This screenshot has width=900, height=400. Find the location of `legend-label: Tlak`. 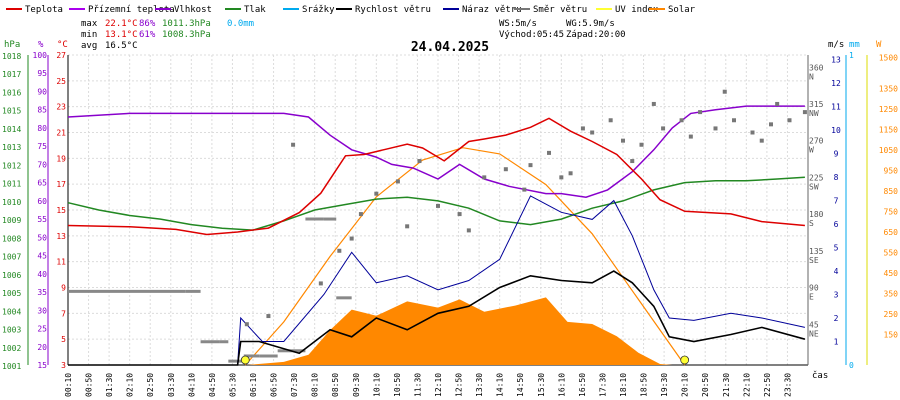

legend-label: Tlak is located at coordinates (255, 10).